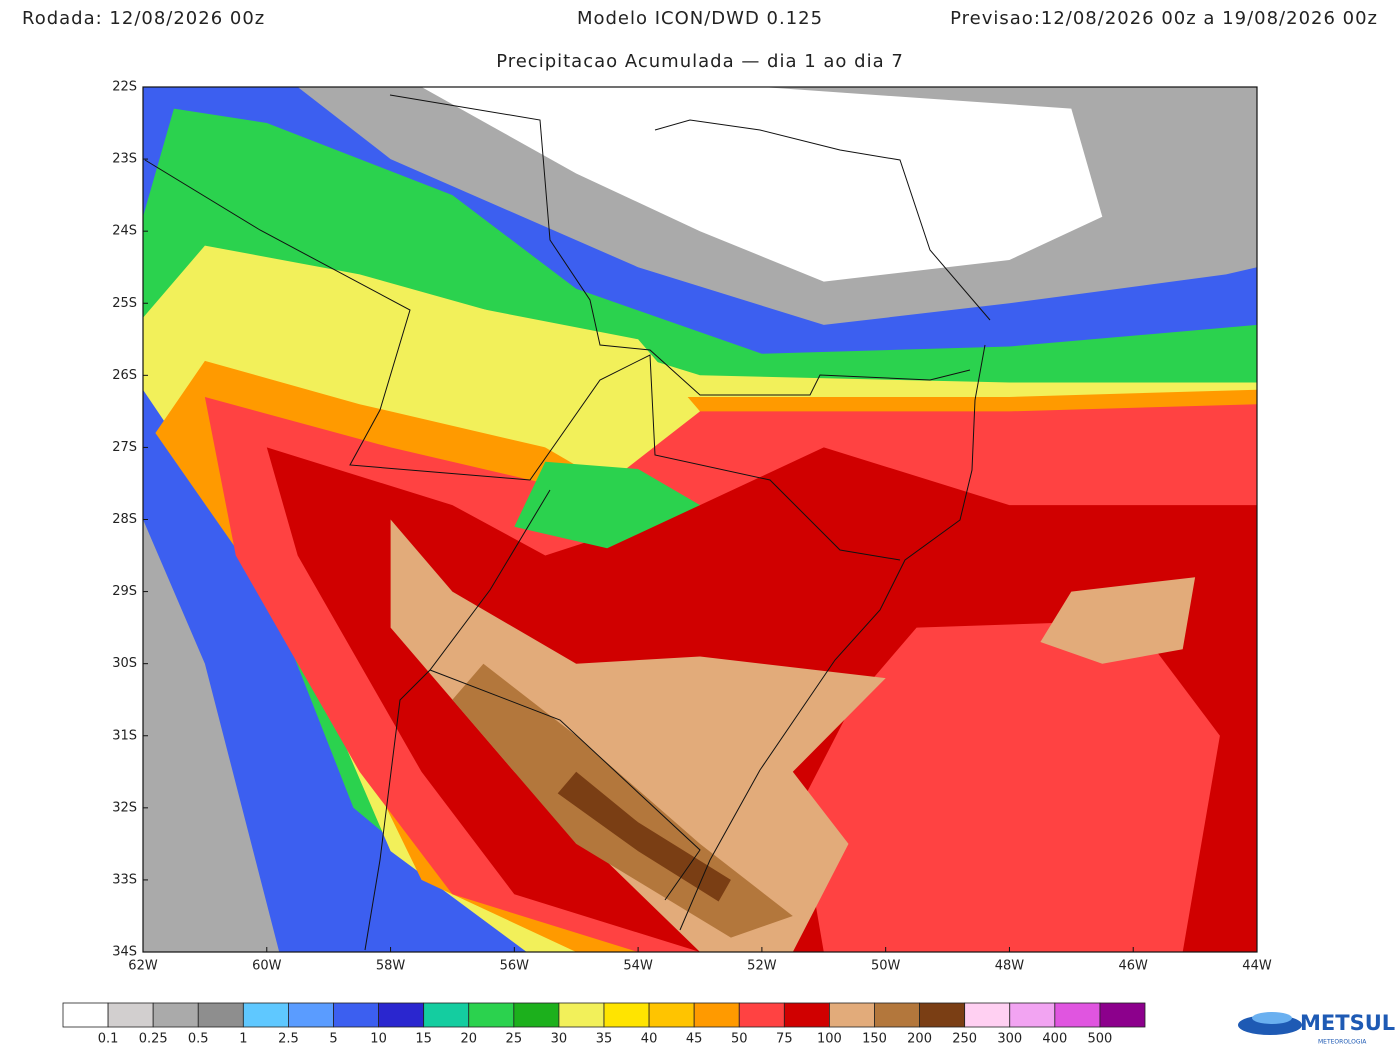 This screenshot has height=1056, width=1400. I want to click on lat-label: 28S, so click(124, 519).